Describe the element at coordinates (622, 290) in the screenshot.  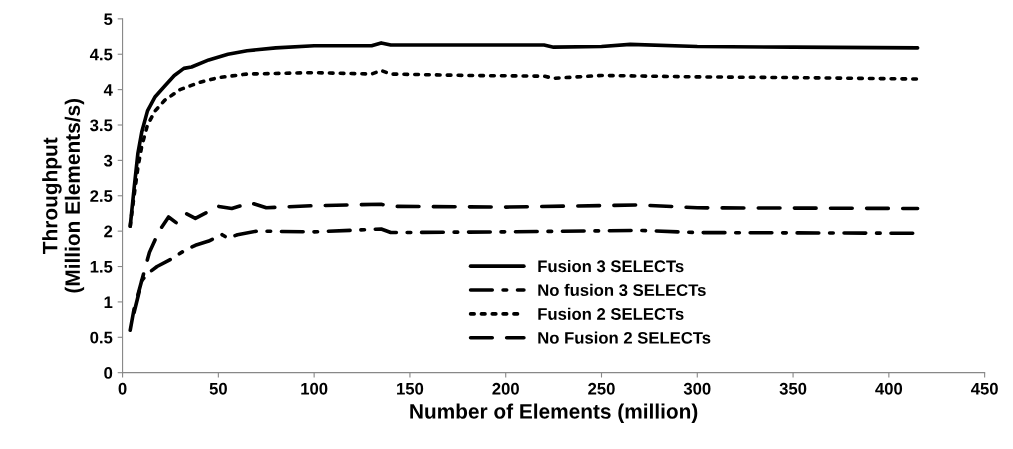
I see `legend-label: No fusion 3 SELECTs` at that location.